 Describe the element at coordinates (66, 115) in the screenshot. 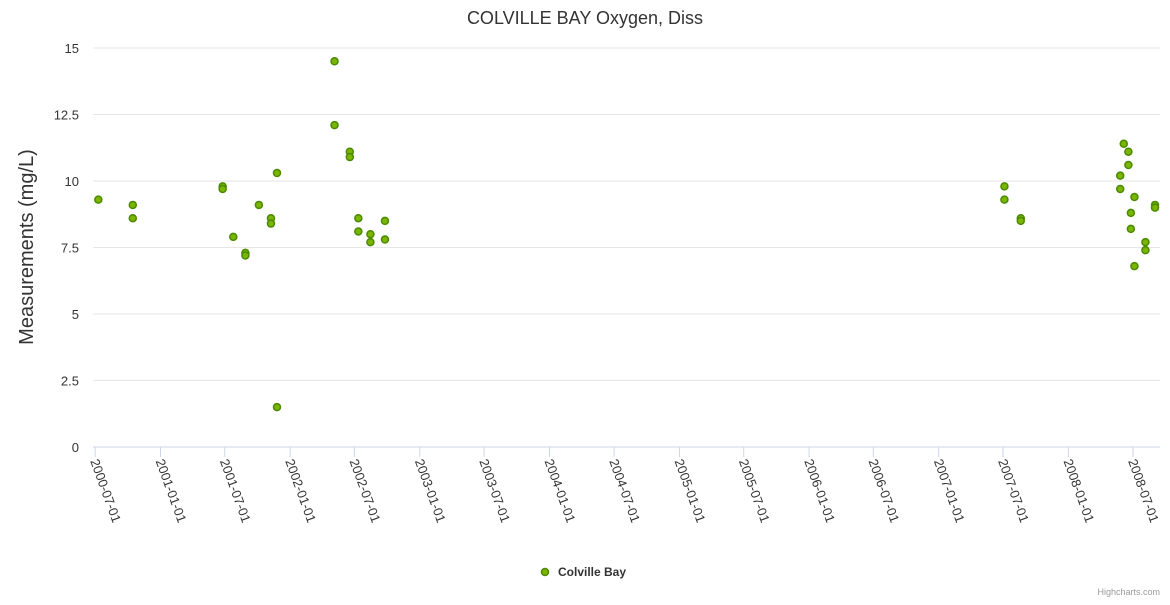

I see `y-tick-label: 12.5` at that location.